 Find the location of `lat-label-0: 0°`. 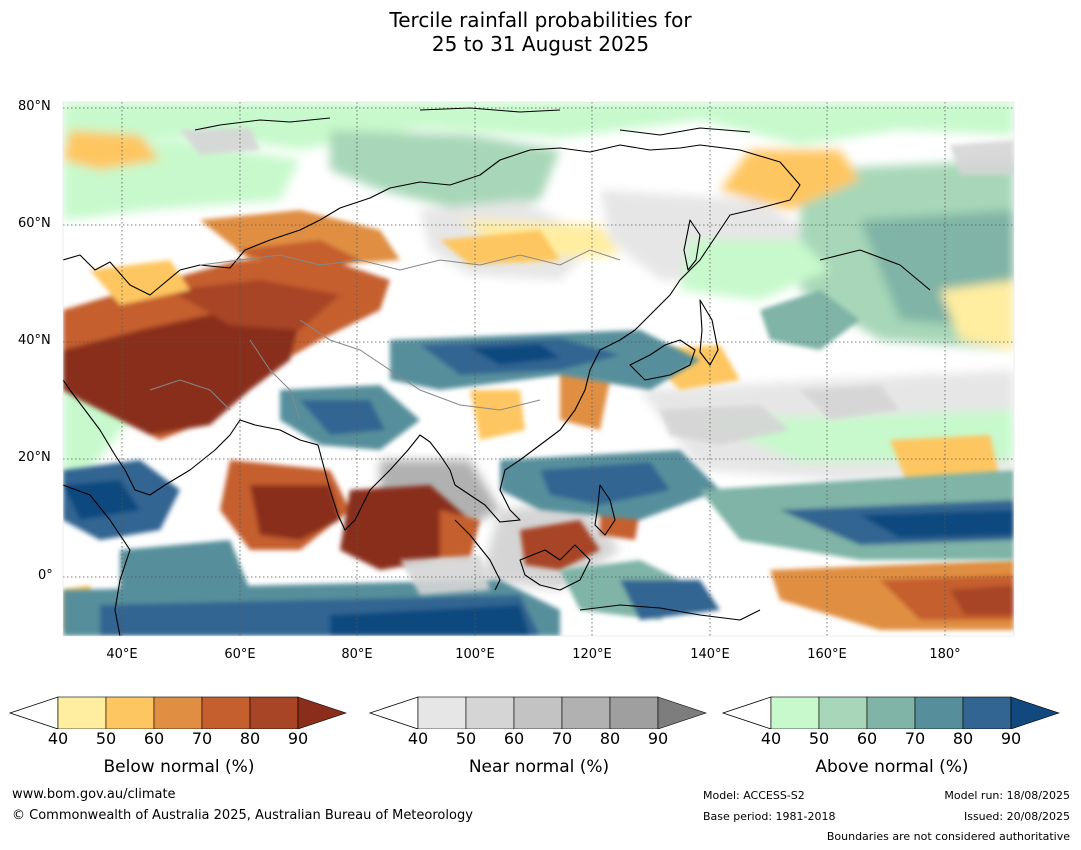

lat-label-0: 0° is located at coordinates (45, 575).